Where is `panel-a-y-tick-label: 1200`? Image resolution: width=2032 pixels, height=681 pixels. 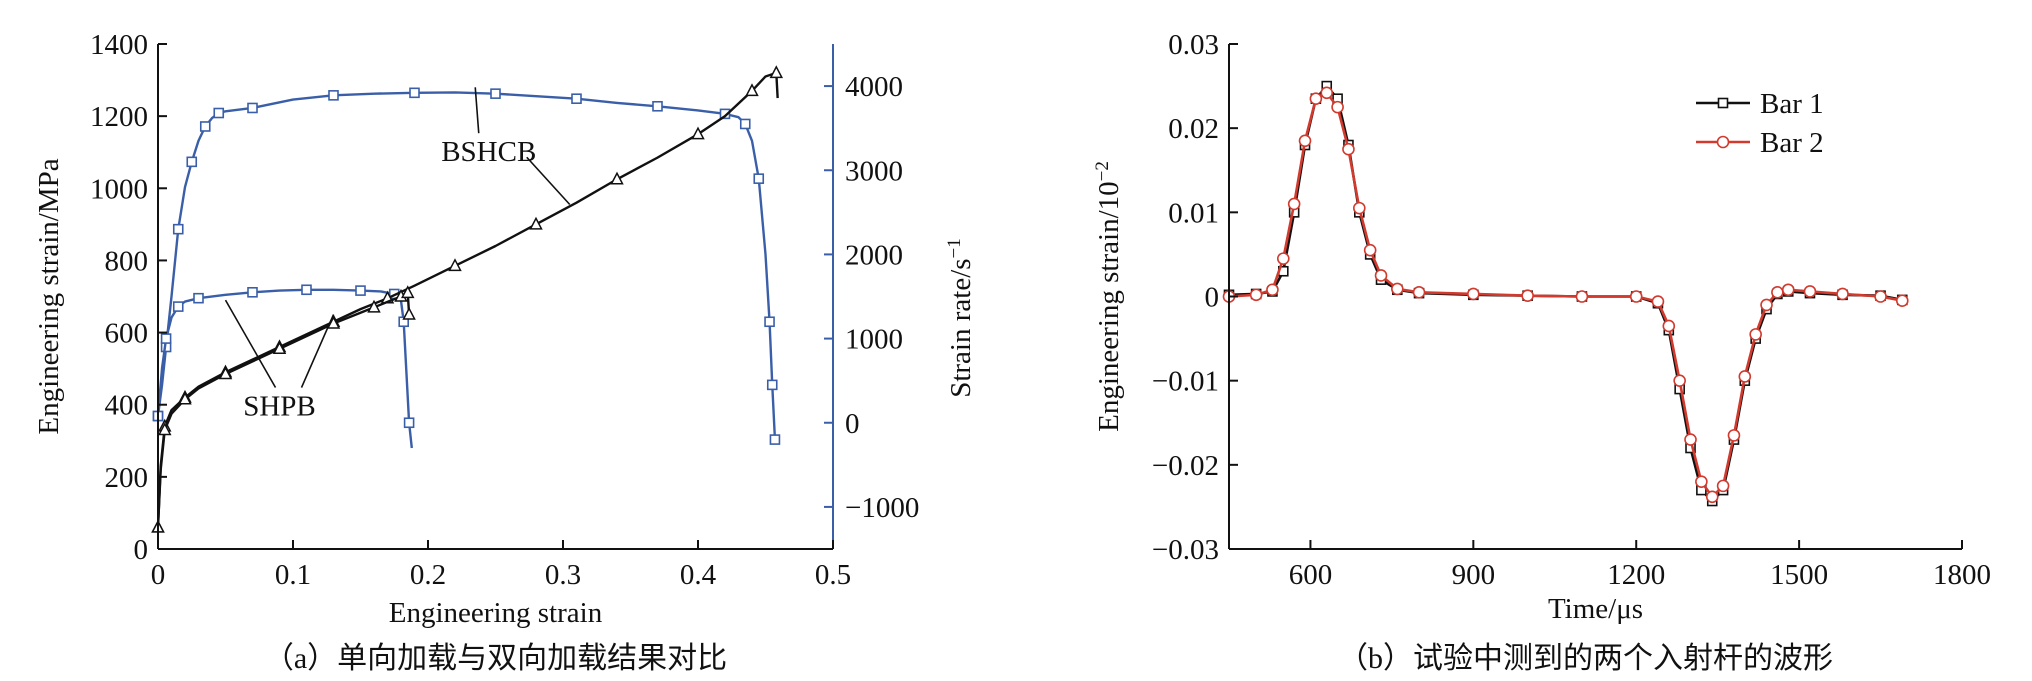
panel-a-y-tick-label: 1200 is located at coordinates (119, 117).